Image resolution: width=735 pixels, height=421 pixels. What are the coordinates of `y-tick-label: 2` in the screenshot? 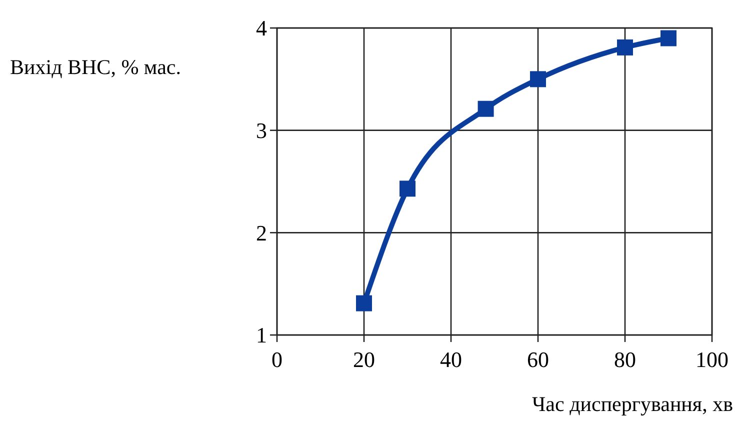 It's located at (261, 233).